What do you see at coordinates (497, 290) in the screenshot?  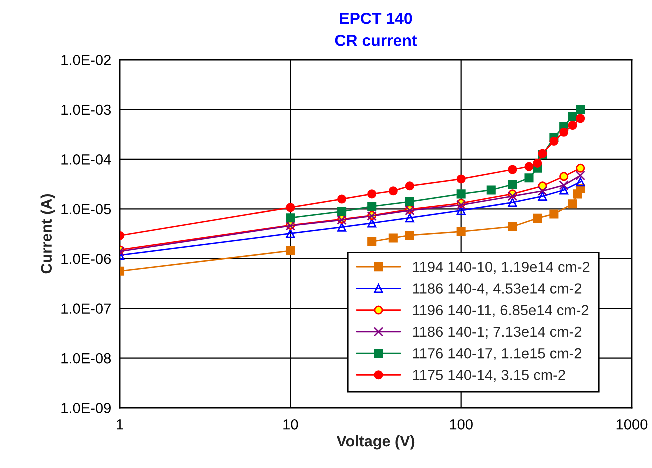 I see `legend-label: 1186 140-4, 4.53e14 cm-2` at bounding box center [497, 290].